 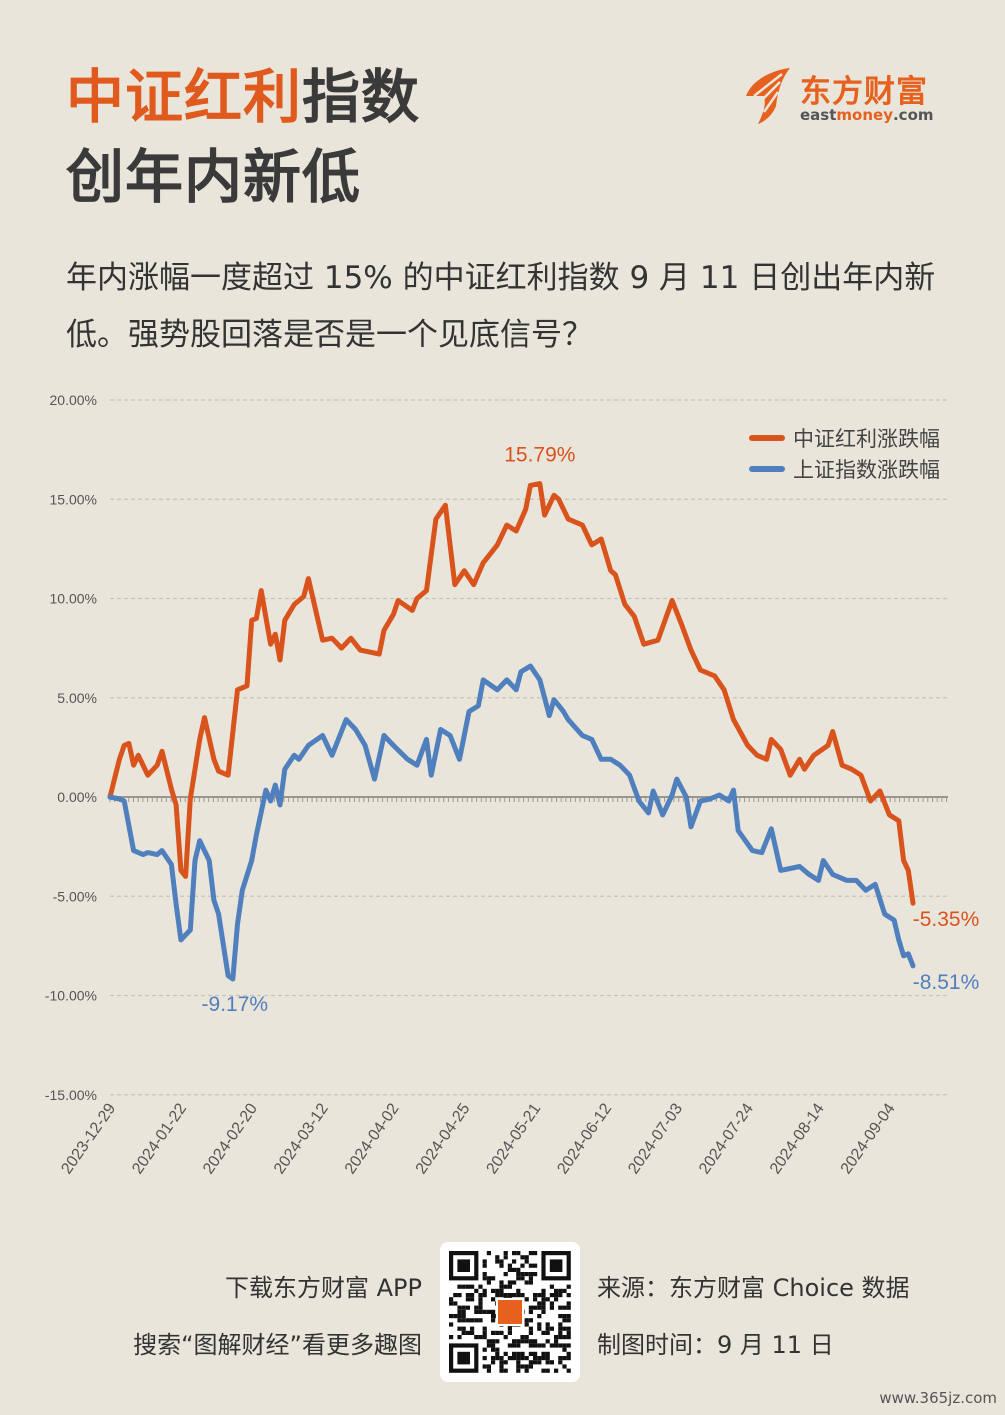 I want to click on qr-code, so click(x=510, y=1312).